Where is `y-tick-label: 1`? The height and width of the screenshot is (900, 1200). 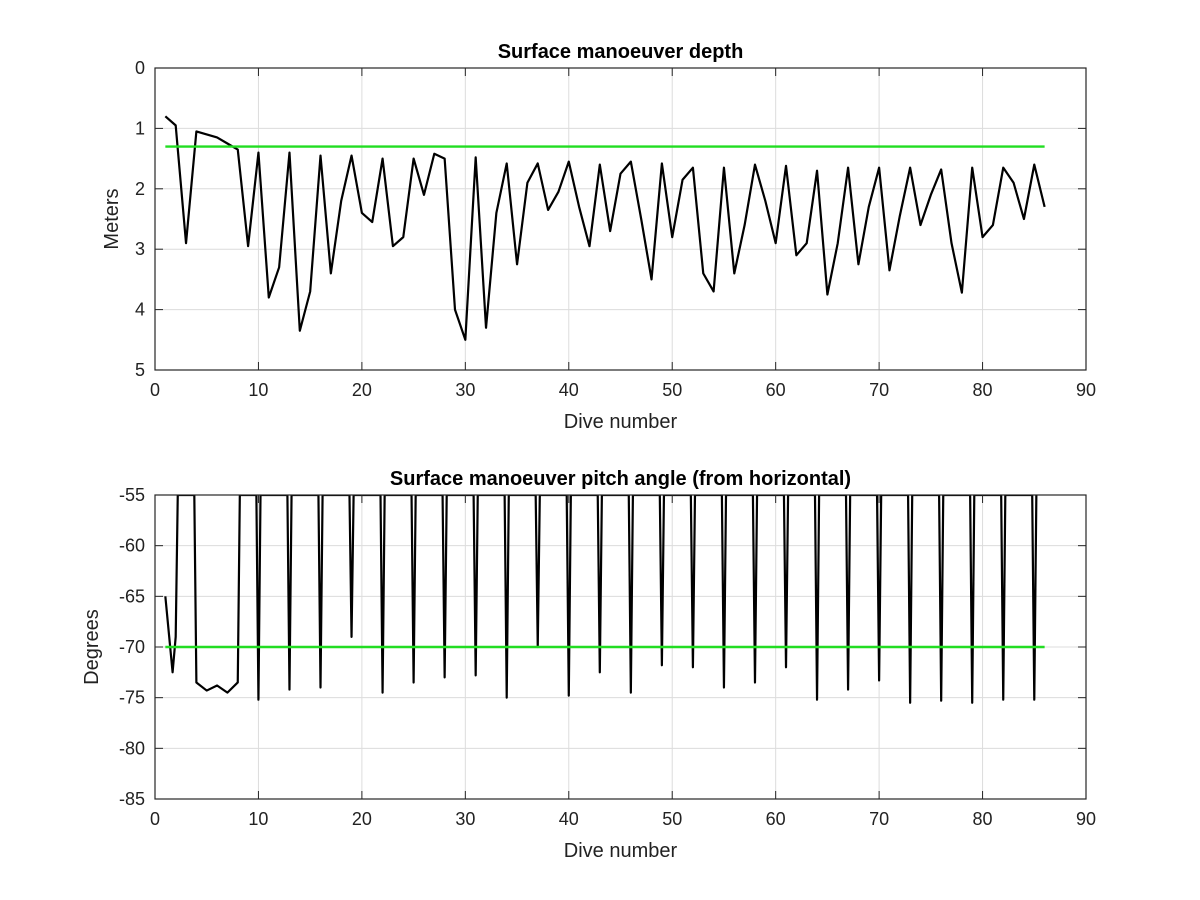 y-tick-label: 1 is located at coordinates (140, 128).